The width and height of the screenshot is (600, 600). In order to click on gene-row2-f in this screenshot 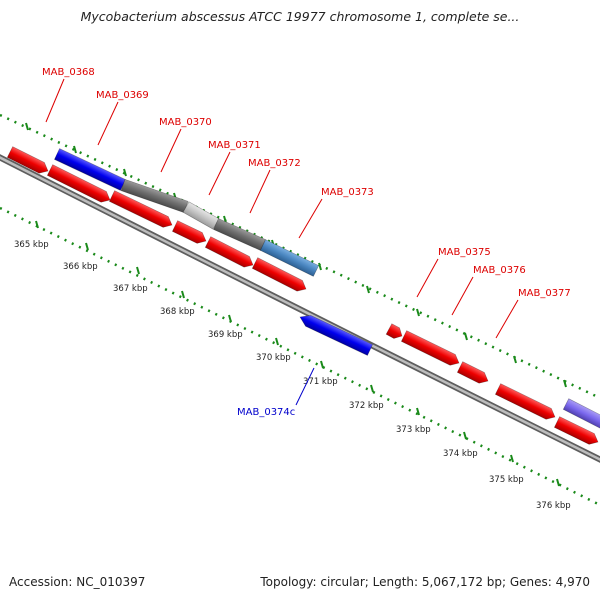, I will do `click(576, 432)`.